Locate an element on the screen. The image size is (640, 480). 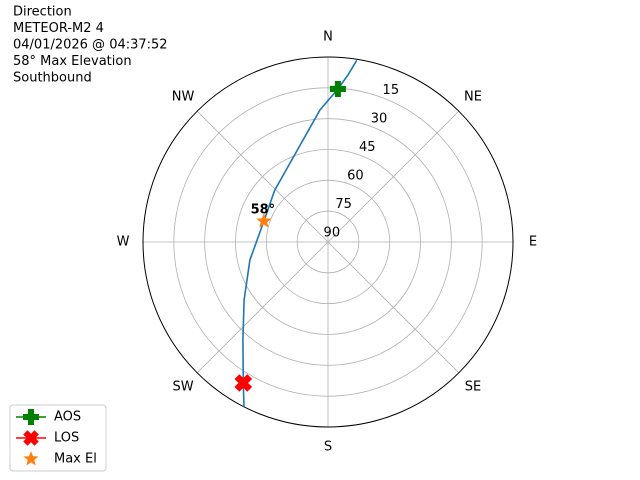
title-line: METEOR-M2 4 is located at coordinates (58, 28).